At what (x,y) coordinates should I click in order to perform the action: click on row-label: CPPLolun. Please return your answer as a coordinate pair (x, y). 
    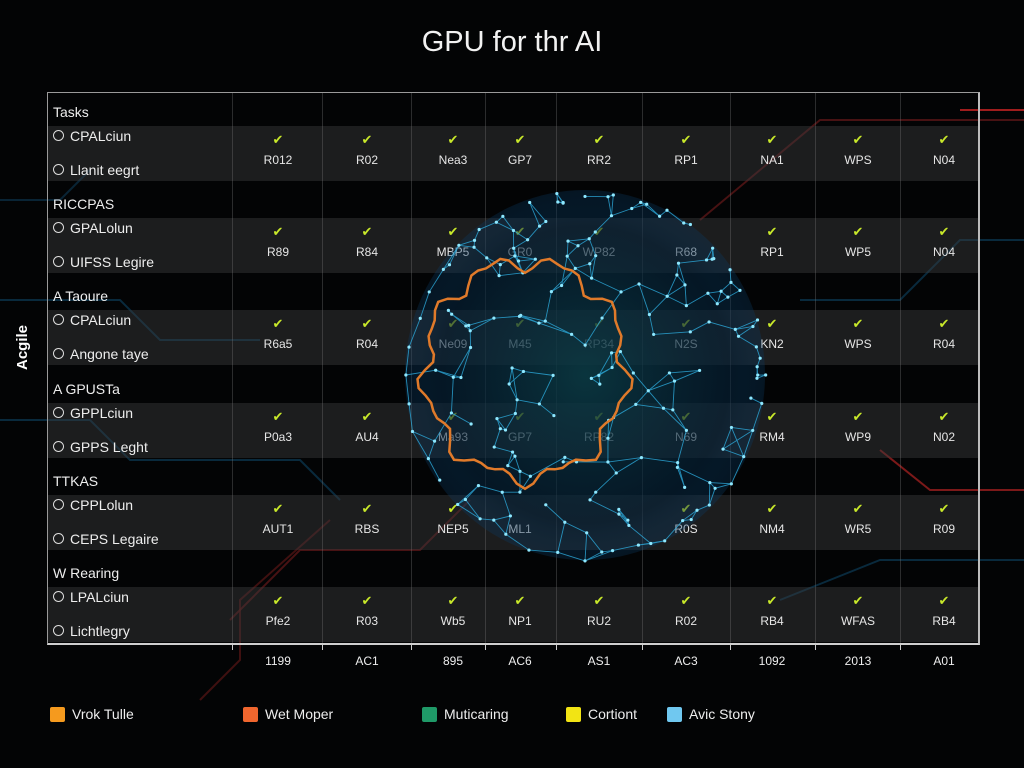
    Looking at the image, I should click on (93, 505).